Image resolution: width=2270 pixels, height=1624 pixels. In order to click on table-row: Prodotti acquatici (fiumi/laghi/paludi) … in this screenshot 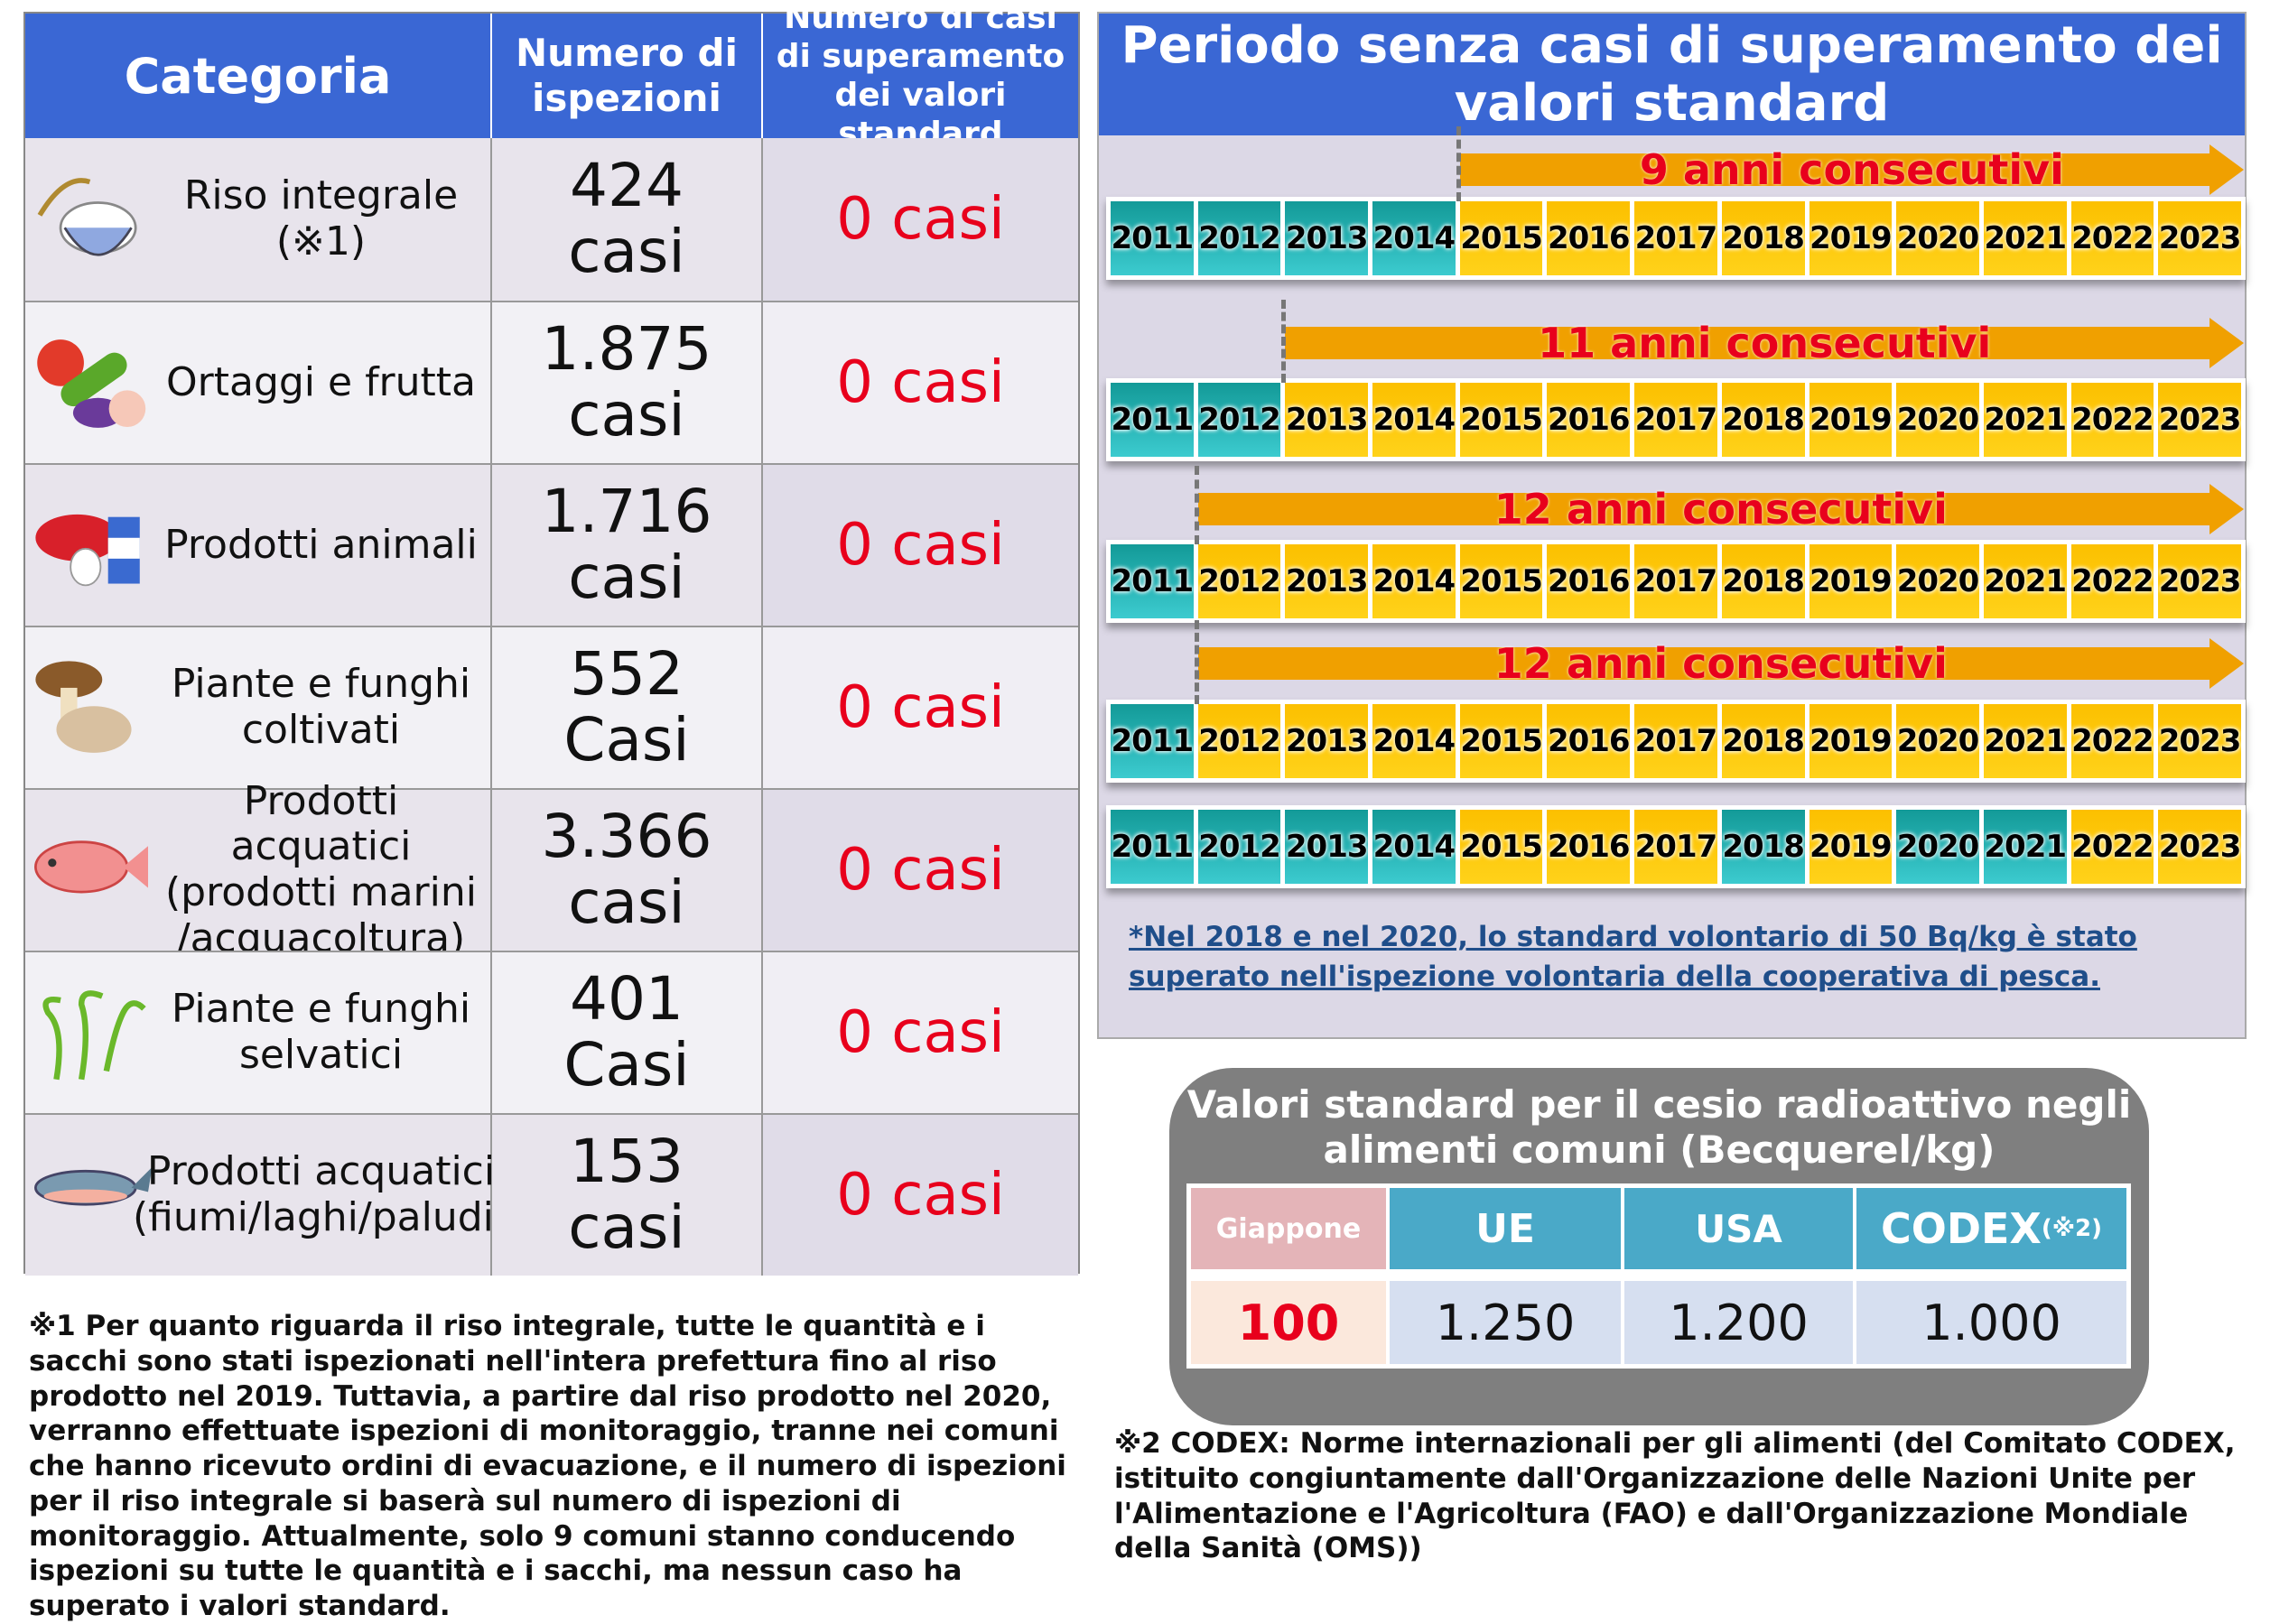, I will do `click(551, 1195)`.